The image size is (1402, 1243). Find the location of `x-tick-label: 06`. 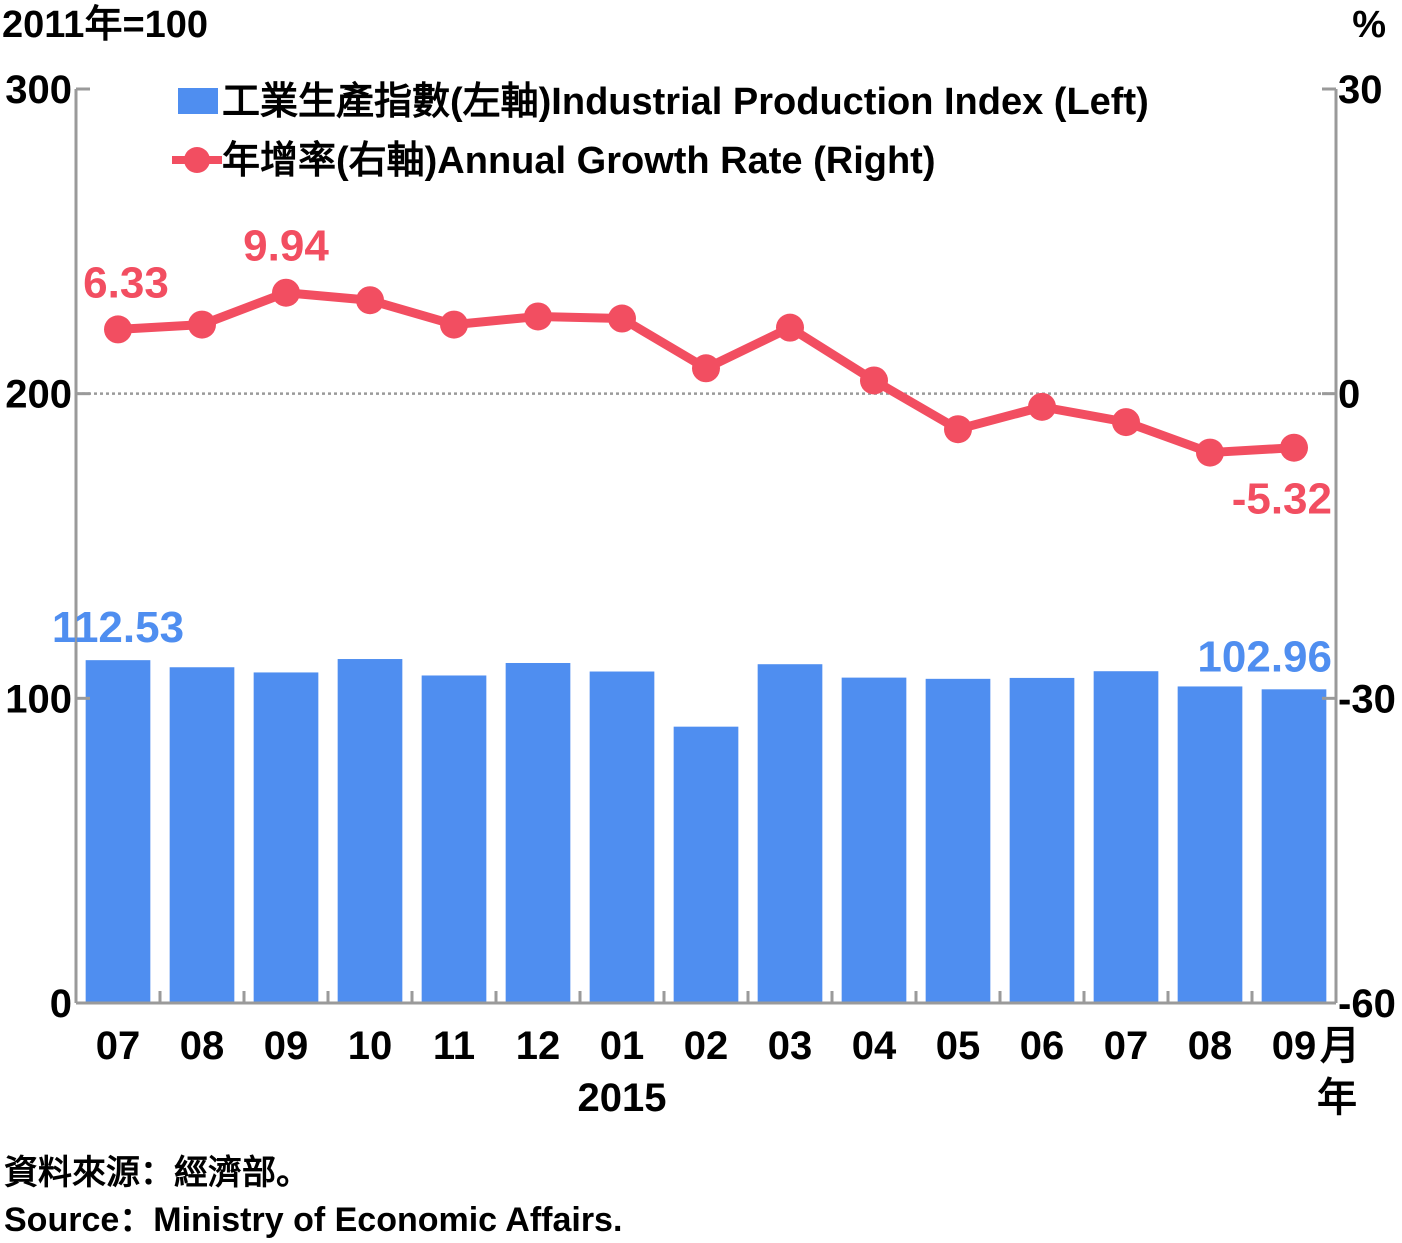

x-tick-label: 06 is located at coordinates (1042, 1046).